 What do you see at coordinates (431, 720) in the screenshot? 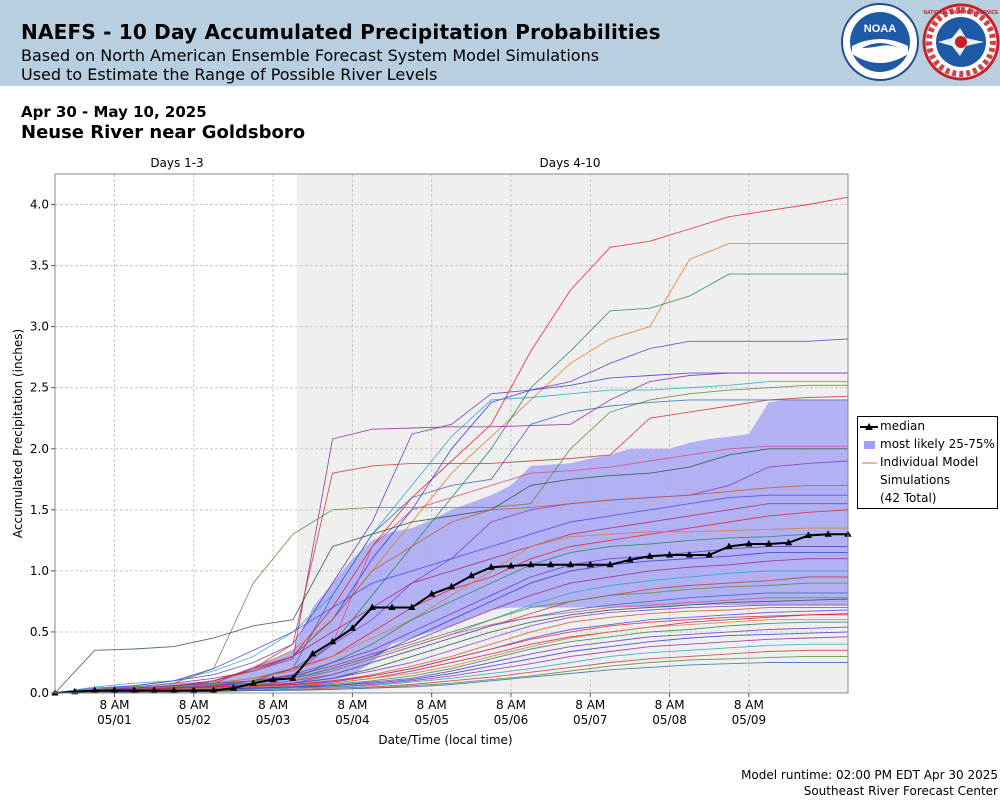
I see `x-tick-label-date: 05/05` at bounding box center [431, 720].